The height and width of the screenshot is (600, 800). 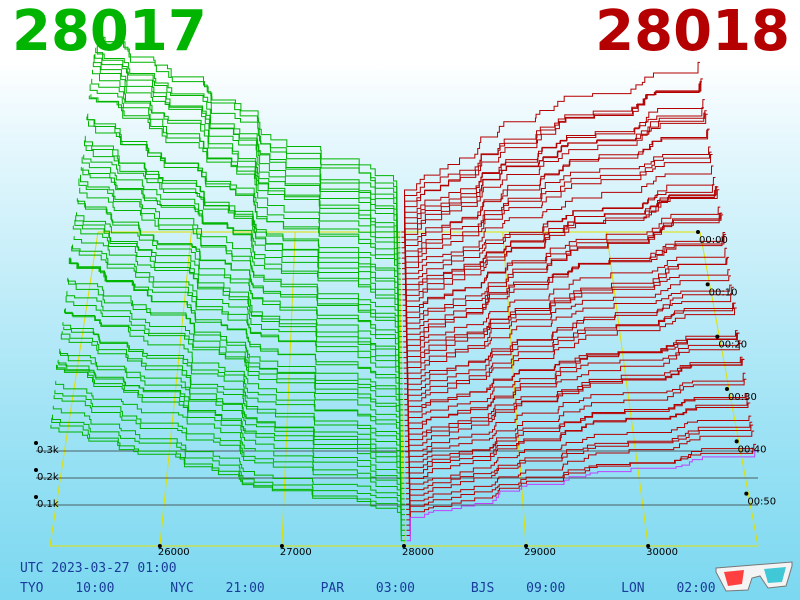 What do you see at coordinates (48, 504) in the screenshot?
I see `volume-tick-label: 0.1k` at bounding box center [48, 504].